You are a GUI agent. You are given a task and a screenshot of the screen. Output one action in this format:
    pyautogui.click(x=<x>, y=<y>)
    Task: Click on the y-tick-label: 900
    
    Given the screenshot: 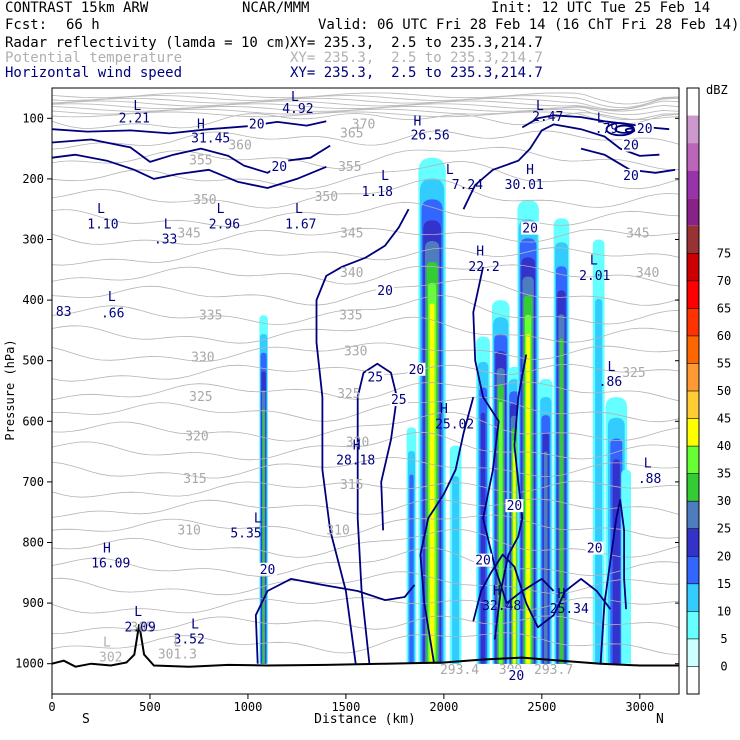 What is the action you would take?
    pyautogui.click(x=33, y=603)
    